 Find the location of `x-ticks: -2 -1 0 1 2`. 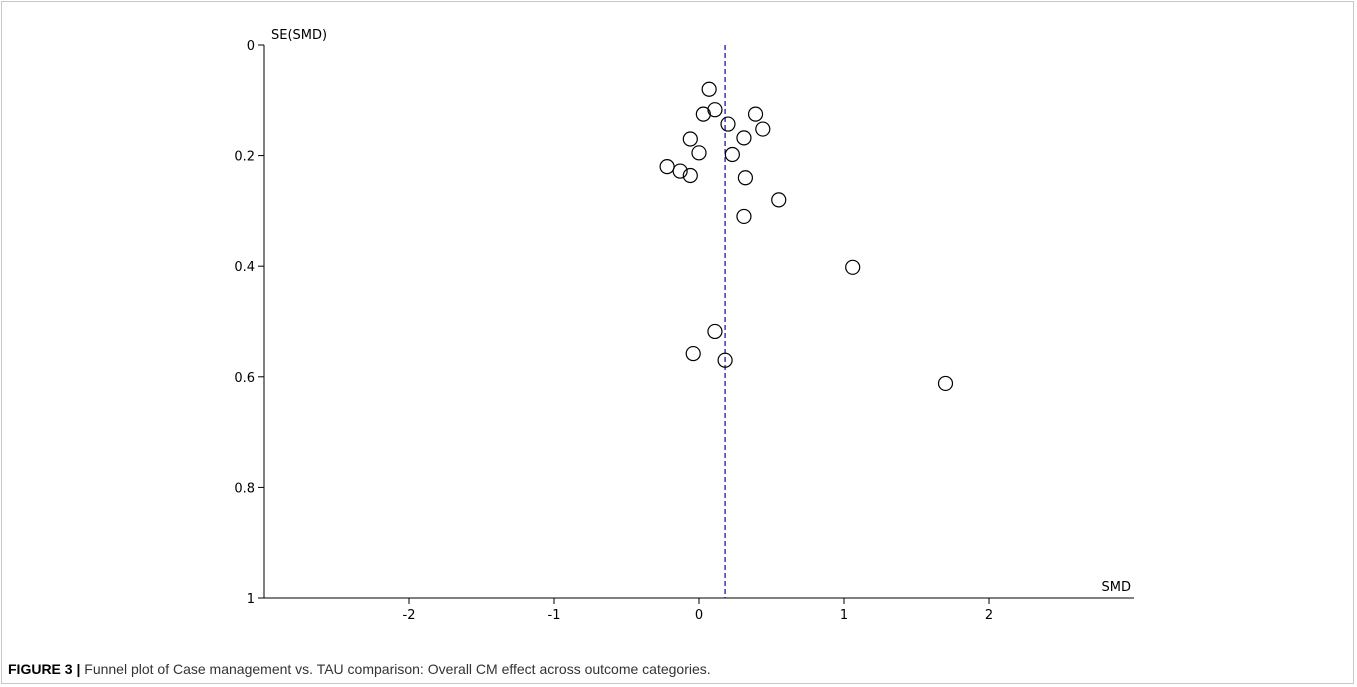

x-ticks: -2 -1 0 1 2 is located at coordinates (698, 610).